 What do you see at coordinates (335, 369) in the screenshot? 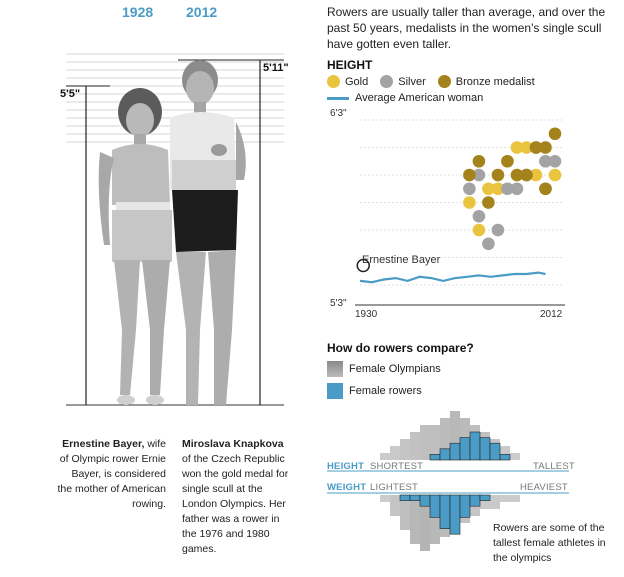
I see `olympians-swatch-icon` at bounding box center [335, 369].